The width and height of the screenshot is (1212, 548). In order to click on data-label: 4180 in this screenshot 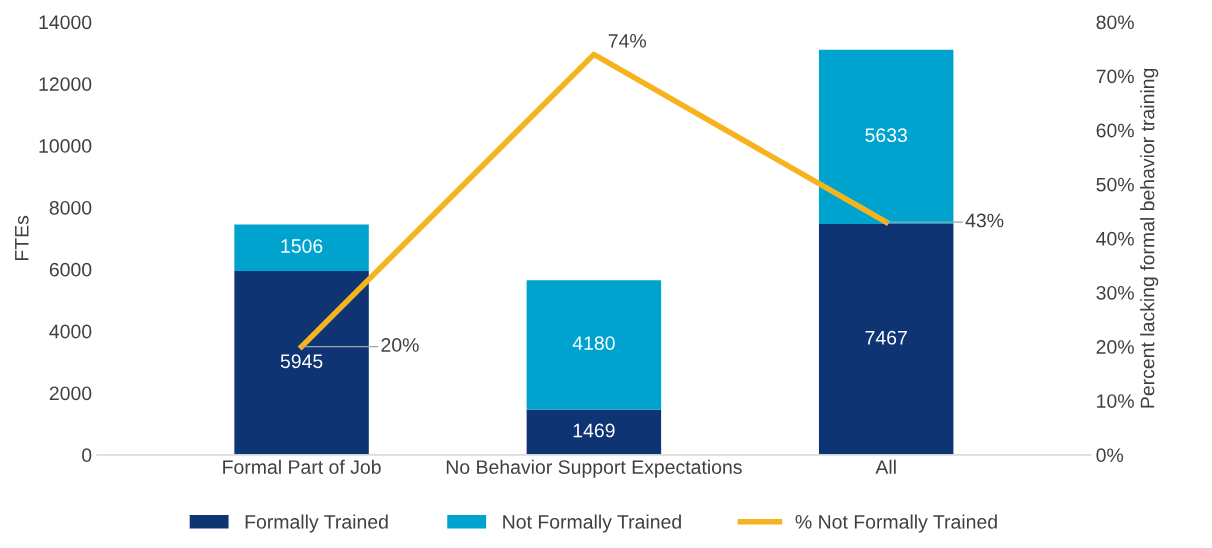, I will do `click(593, 343)`.